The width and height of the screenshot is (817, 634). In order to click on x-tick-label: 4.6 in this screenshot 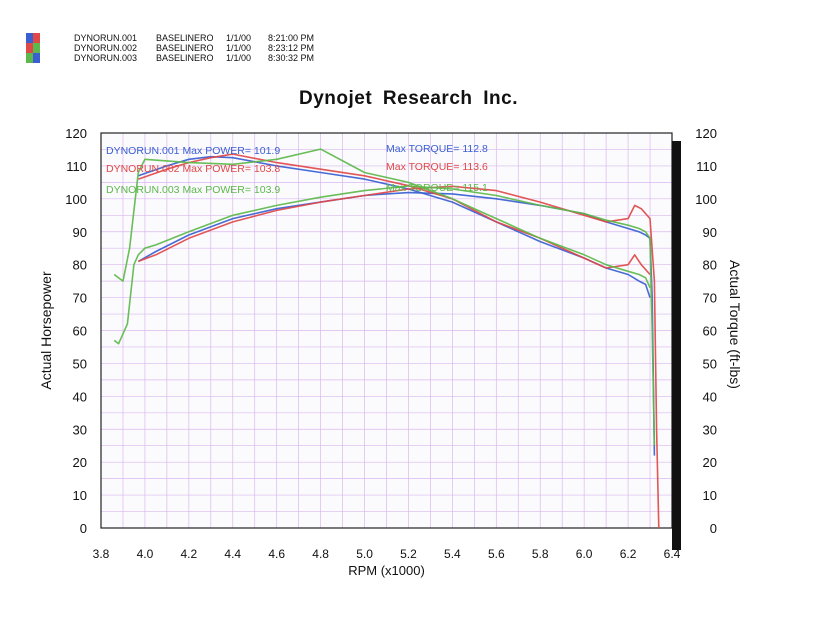, I will do `click(276, 554)`.